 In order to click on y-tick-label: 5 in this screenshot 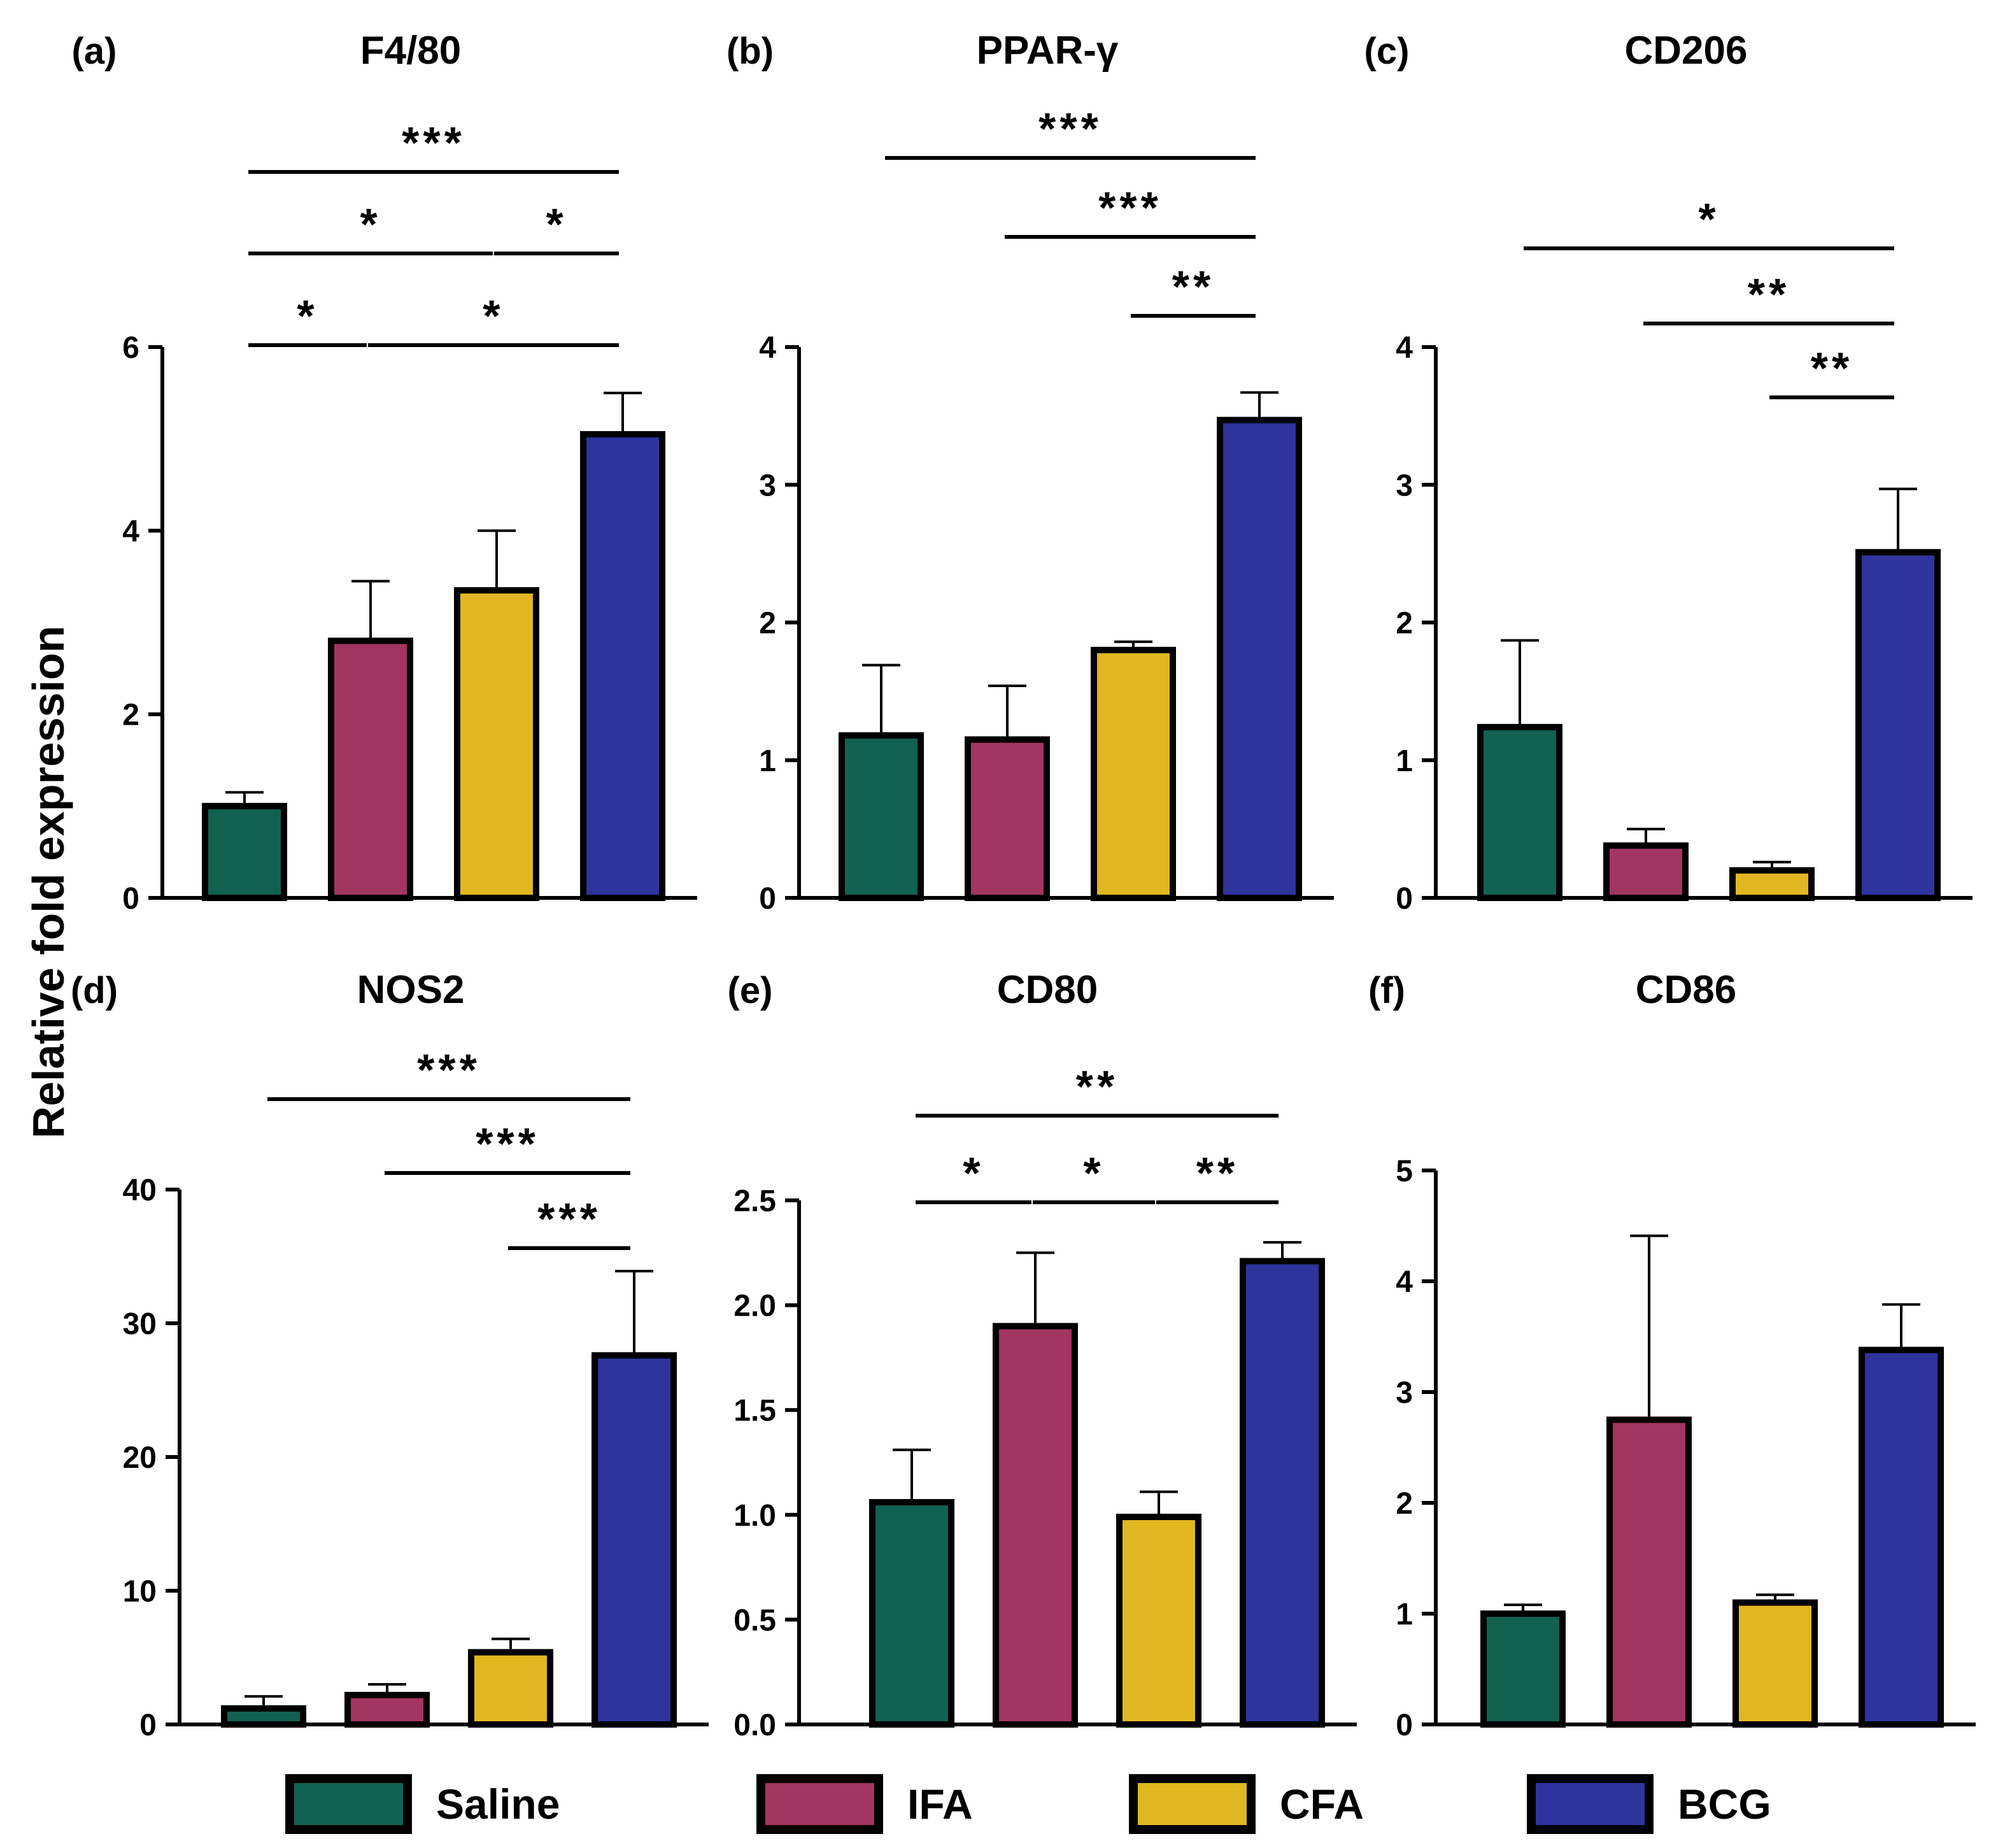, I will do `click(1404, 1171)`.